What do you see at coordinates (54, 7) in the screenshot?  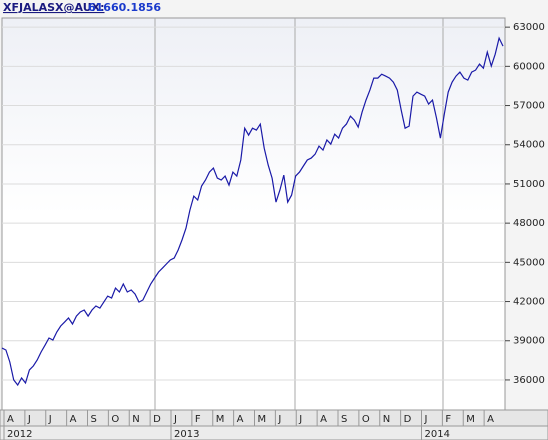 I see `chart-title: XFJALASX@AUX:` at bounding box center [54, 7].